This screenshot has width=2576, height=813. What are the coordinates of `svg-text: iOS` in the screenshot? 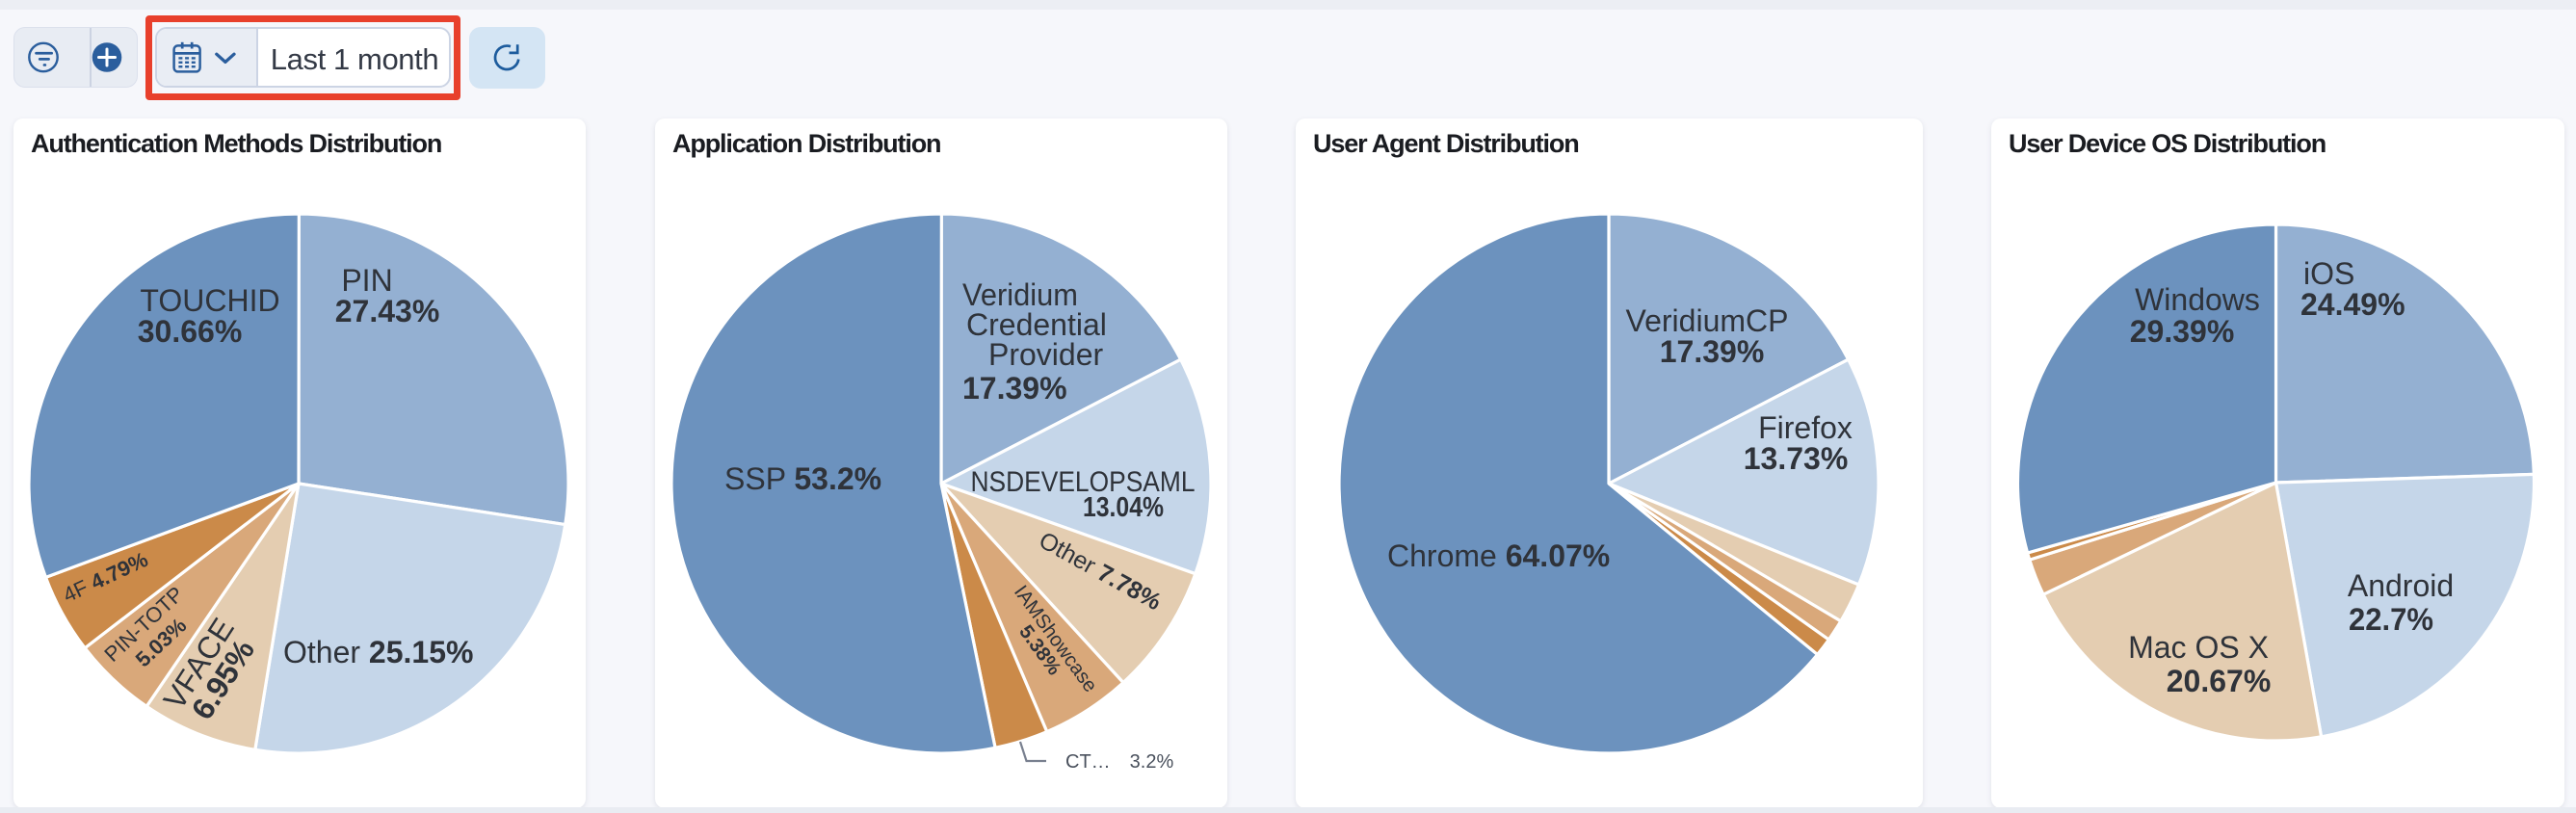 It's located at (2329, 273).